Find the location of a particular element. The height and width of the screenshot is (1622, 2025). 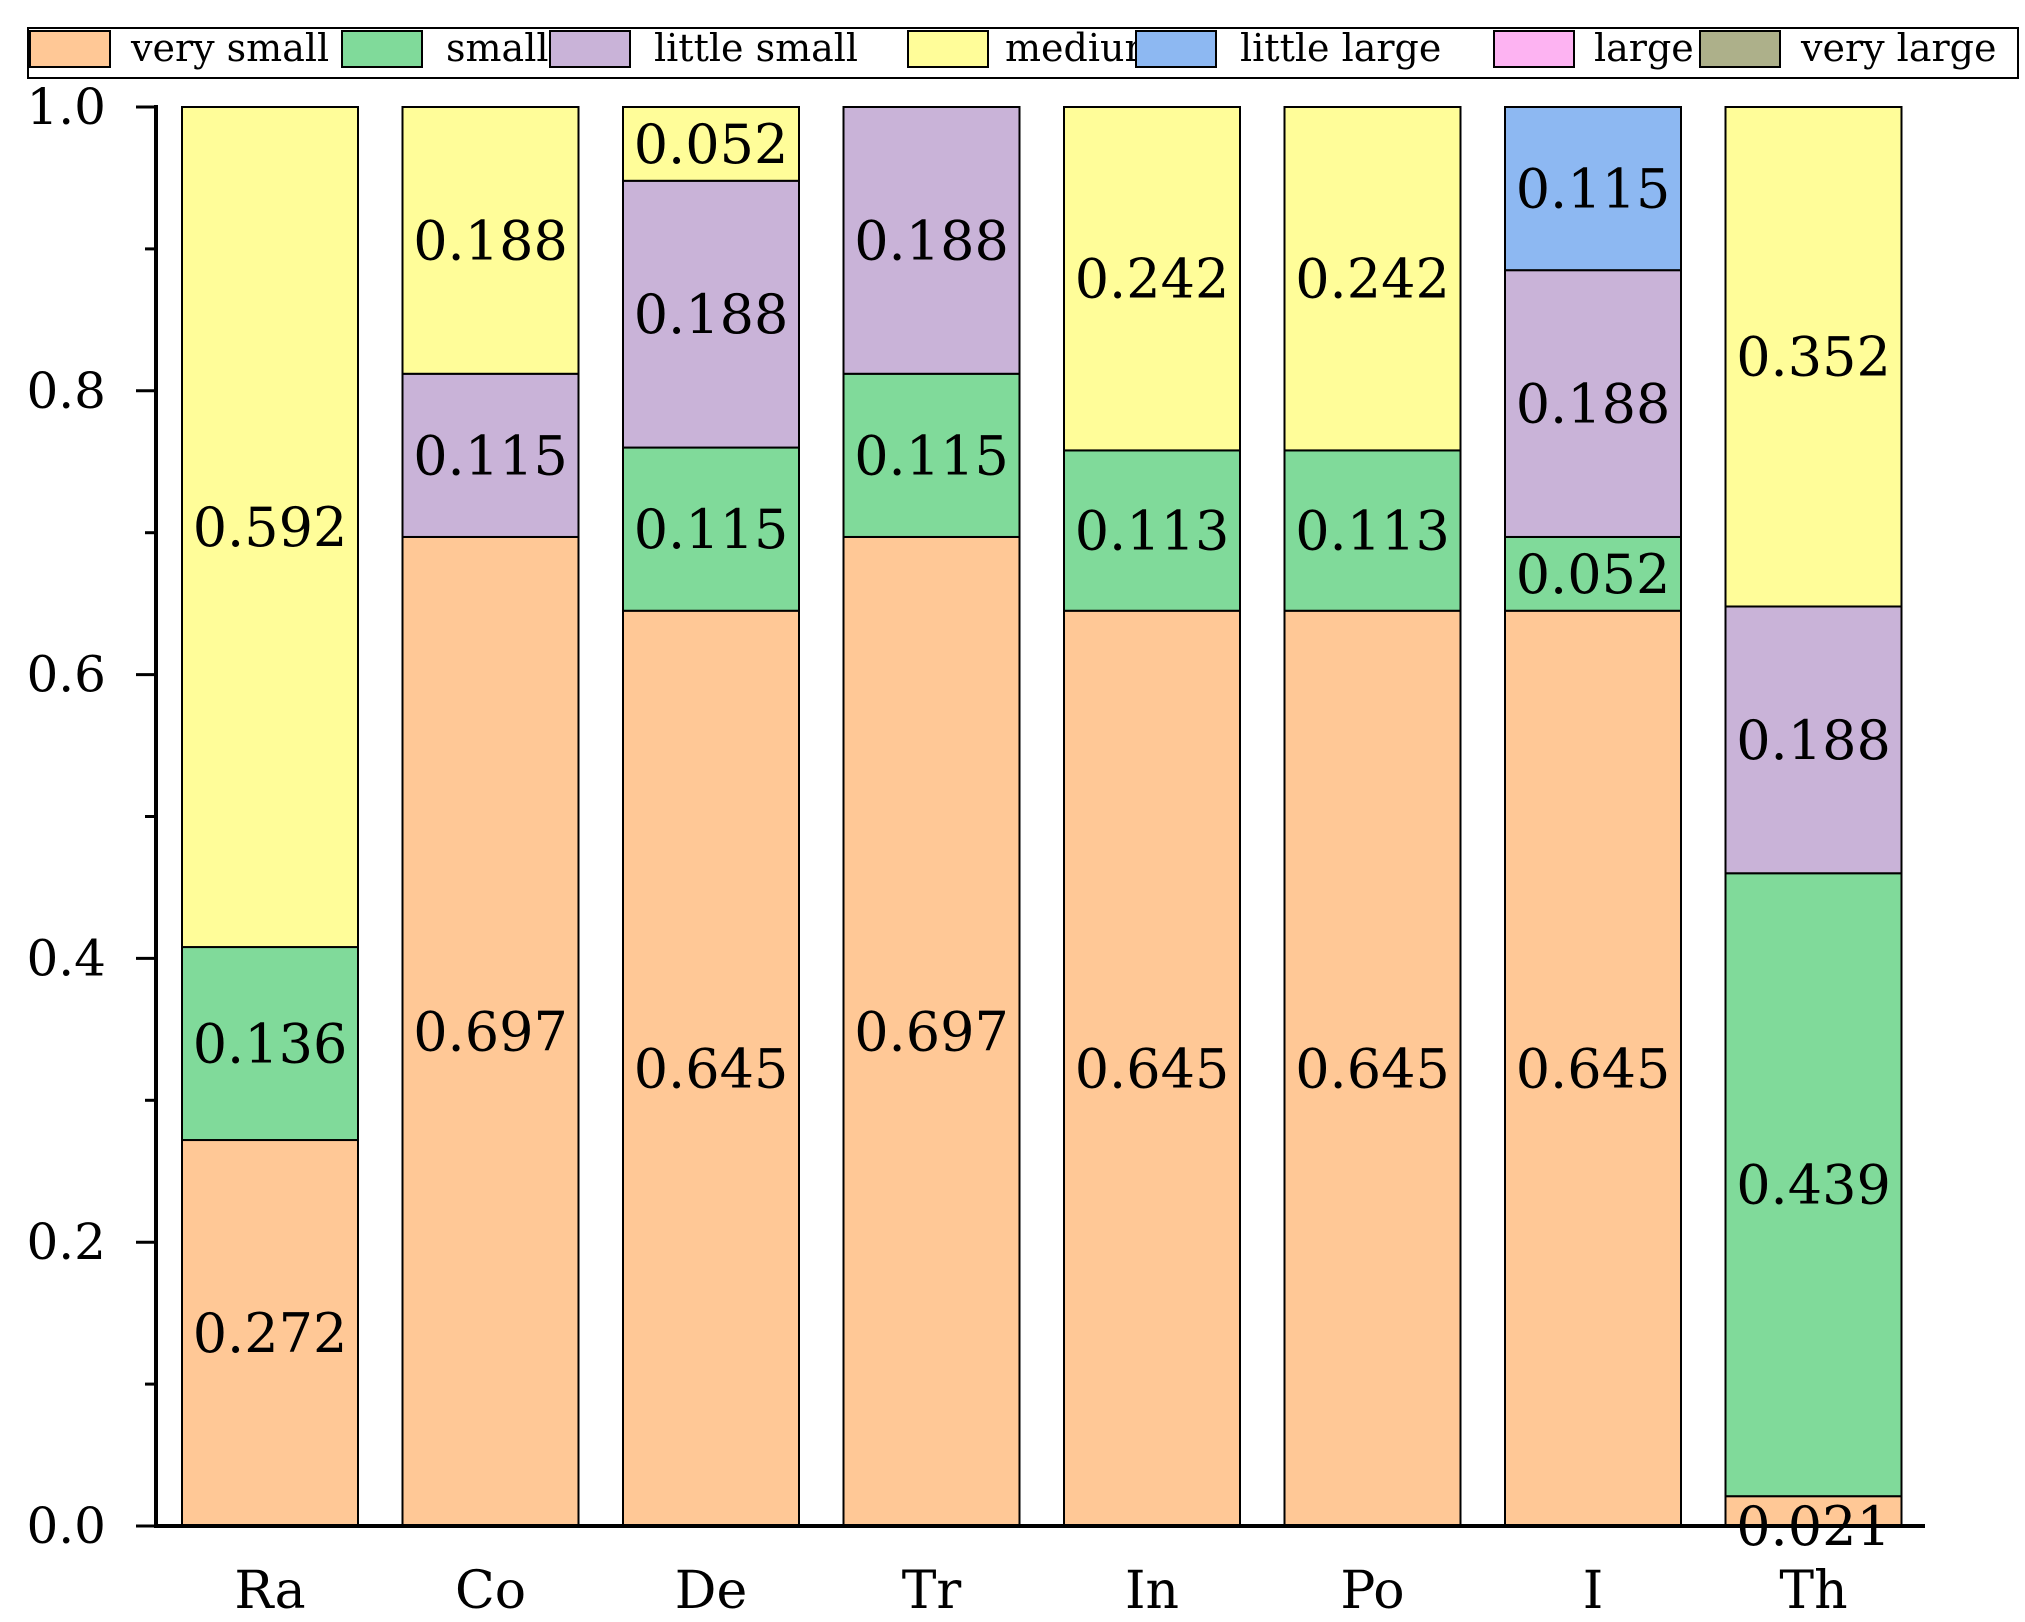

legend-swatch-very-small is located at coordinates (70, 49).